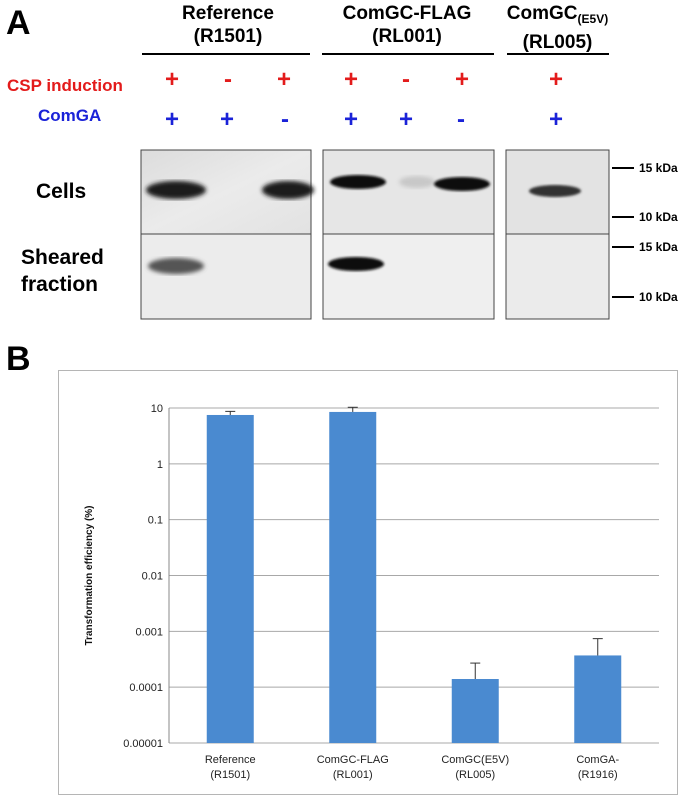  Describe the element at coordinates (160, 465) in the screenshot. I see `y-tick-label: 1` at that location.